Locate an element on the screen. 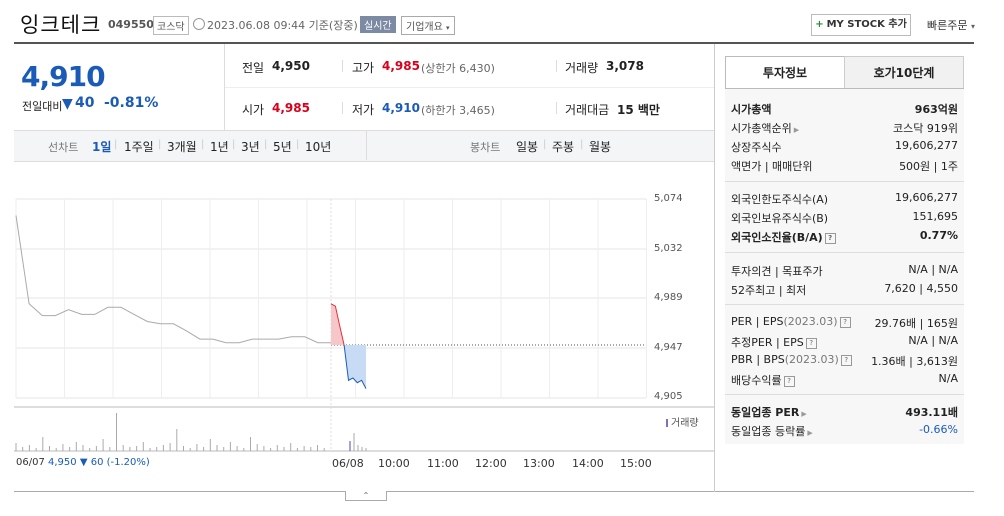 This screenshot has width=1004, height=516. amount-label: 거래대금 is located at coordinates (587, 110).